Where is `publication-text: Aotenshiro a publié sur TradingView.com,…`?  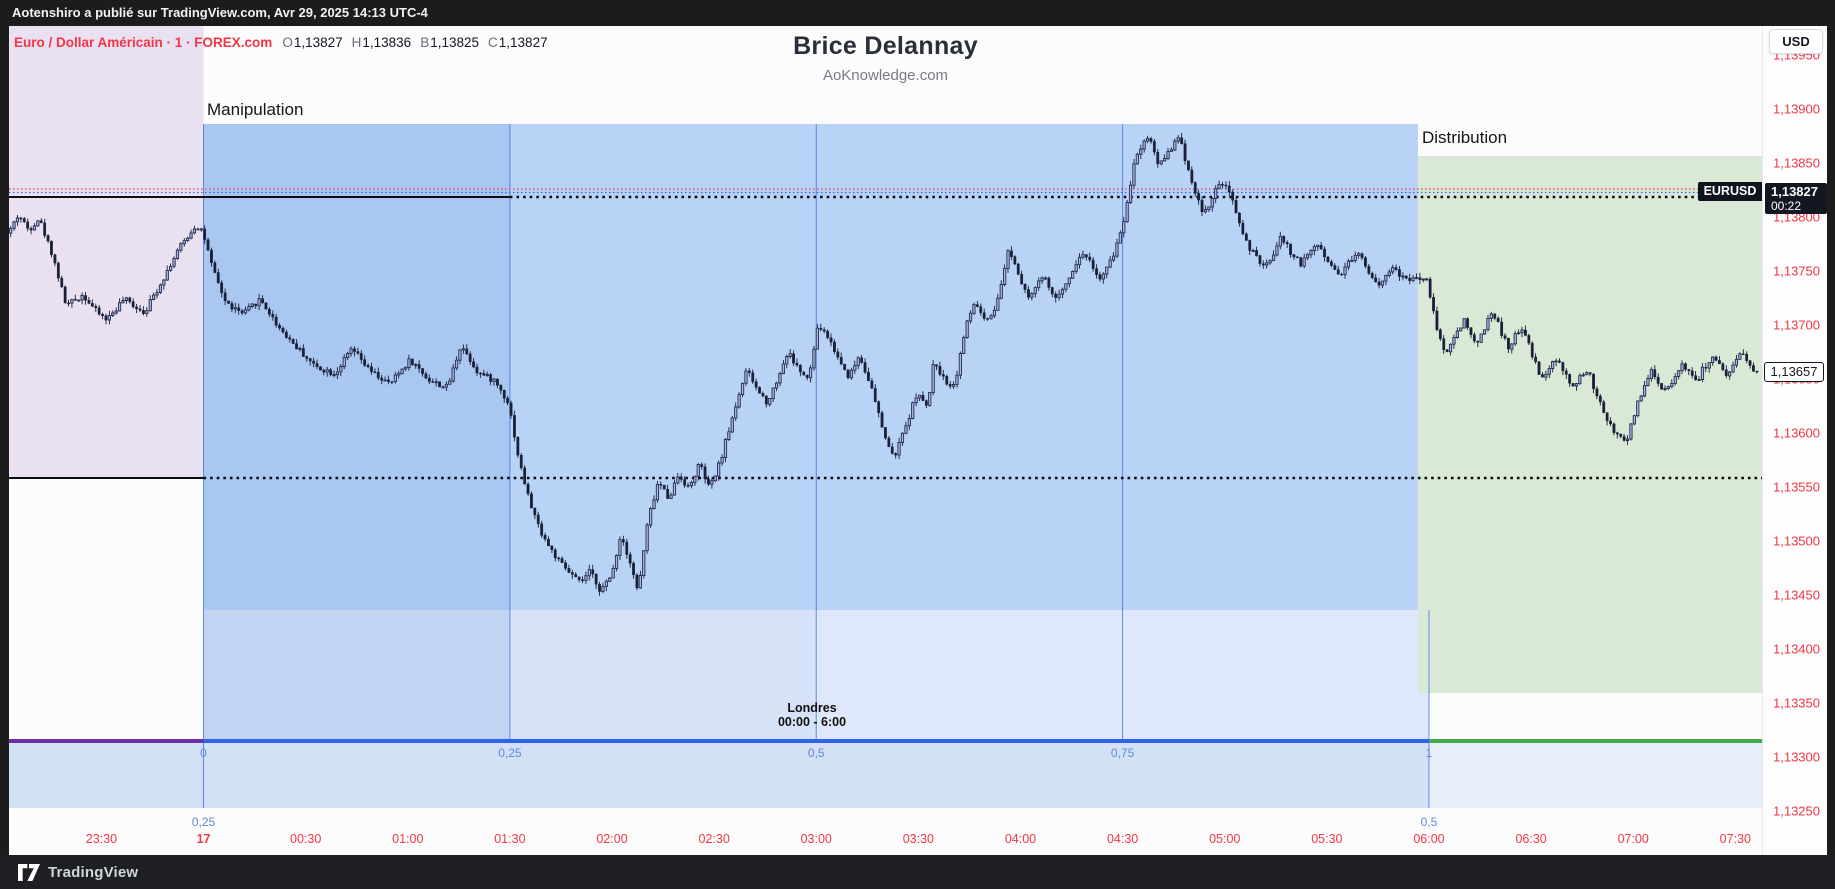 publication-text: Aotenshiro a publié sur TradingView.com,… is located at coordinates (220, 12).